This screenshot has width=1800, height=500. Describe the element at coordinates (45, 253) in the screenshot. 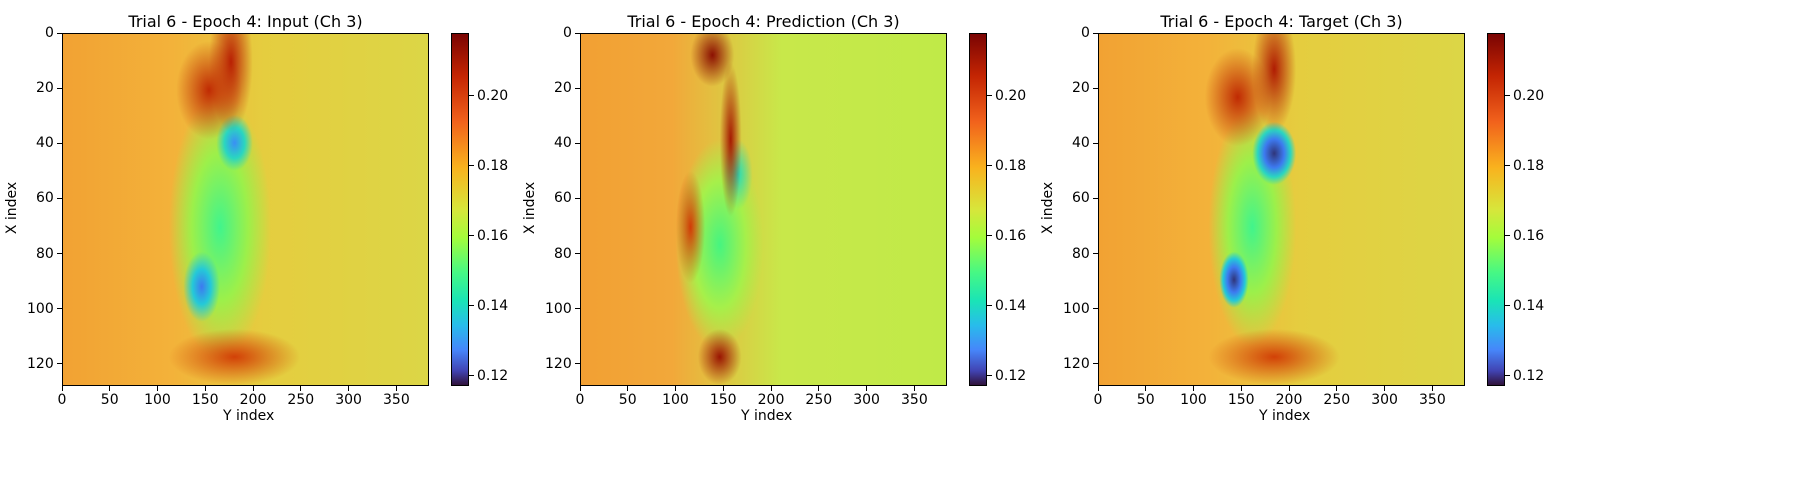

I see `y-tick-label: 80` at that location.